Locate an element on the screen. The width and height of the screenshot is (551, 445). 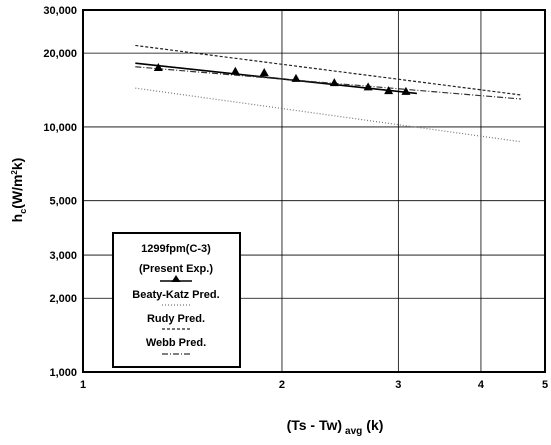
x-tick-label: 1 is located at coordinates (83, 385).